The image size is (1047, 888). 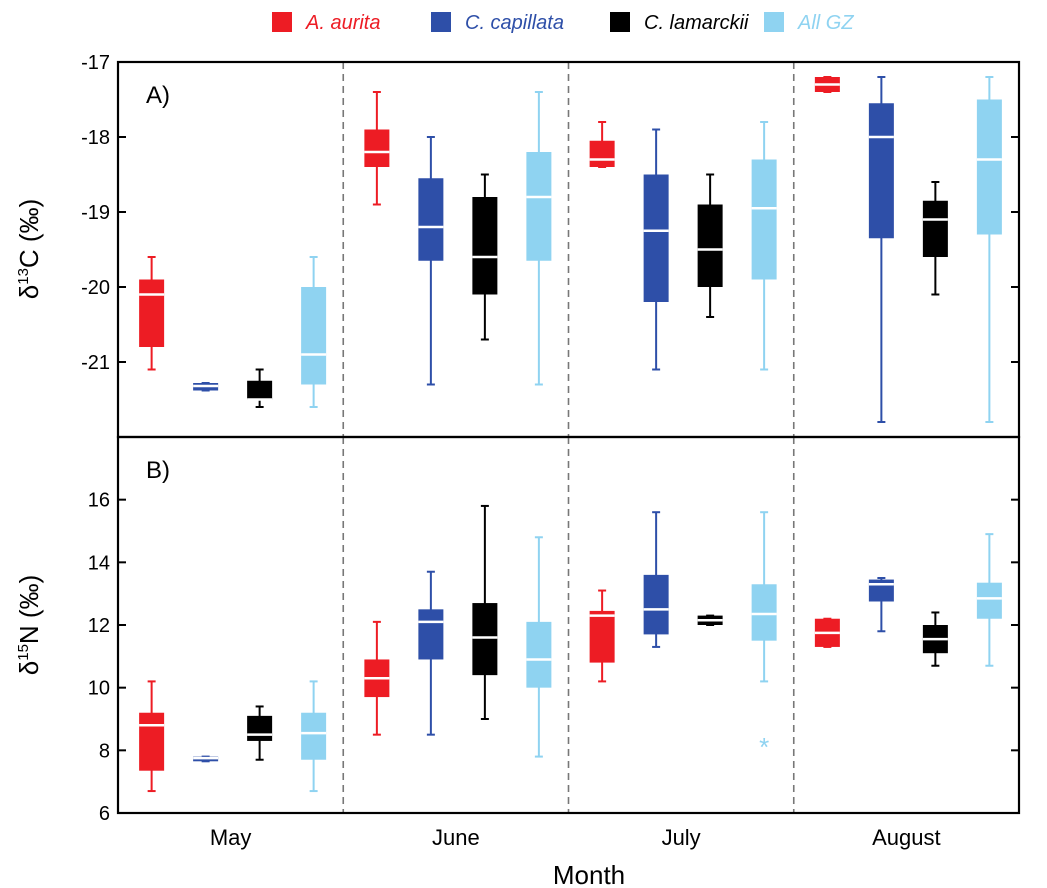 I want to click on y-axis-title-sup: 15, so click(x=23, y=652).